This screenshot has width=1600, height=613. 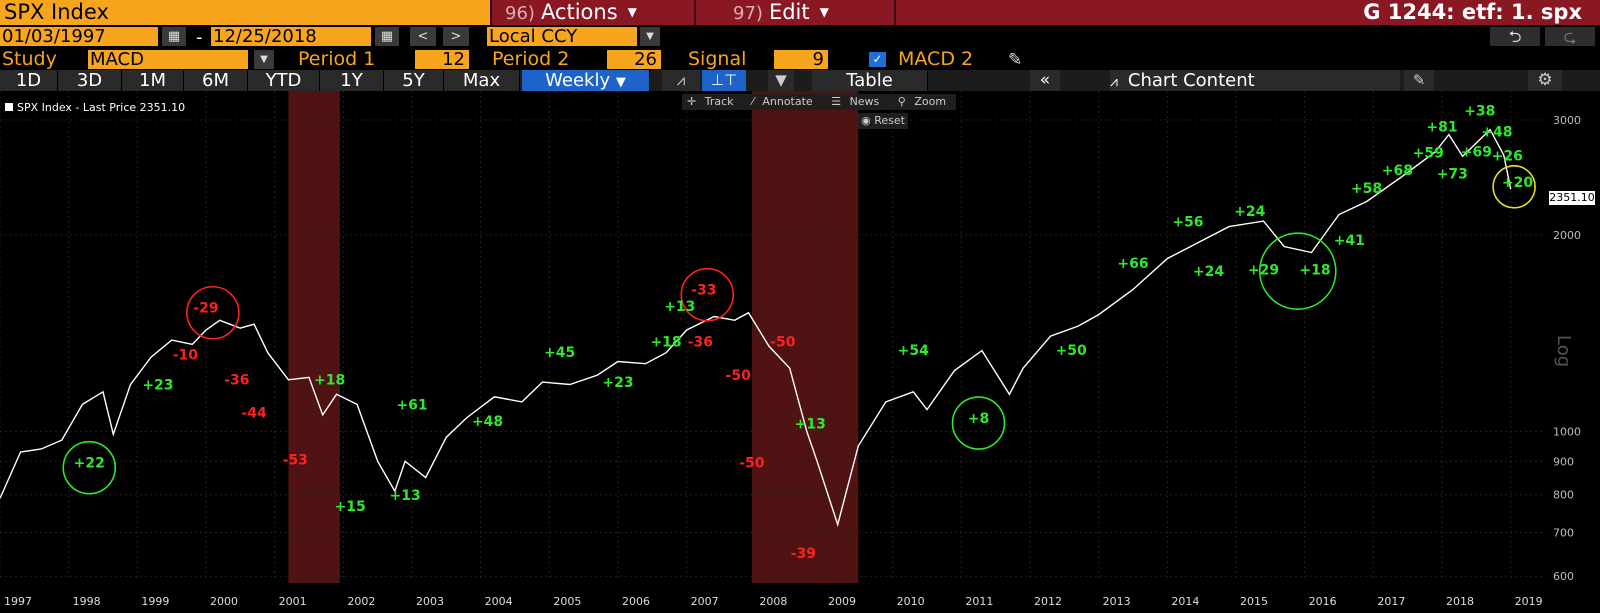 I want to click on x-tick-label: 2006, so click(x=636, y=601).